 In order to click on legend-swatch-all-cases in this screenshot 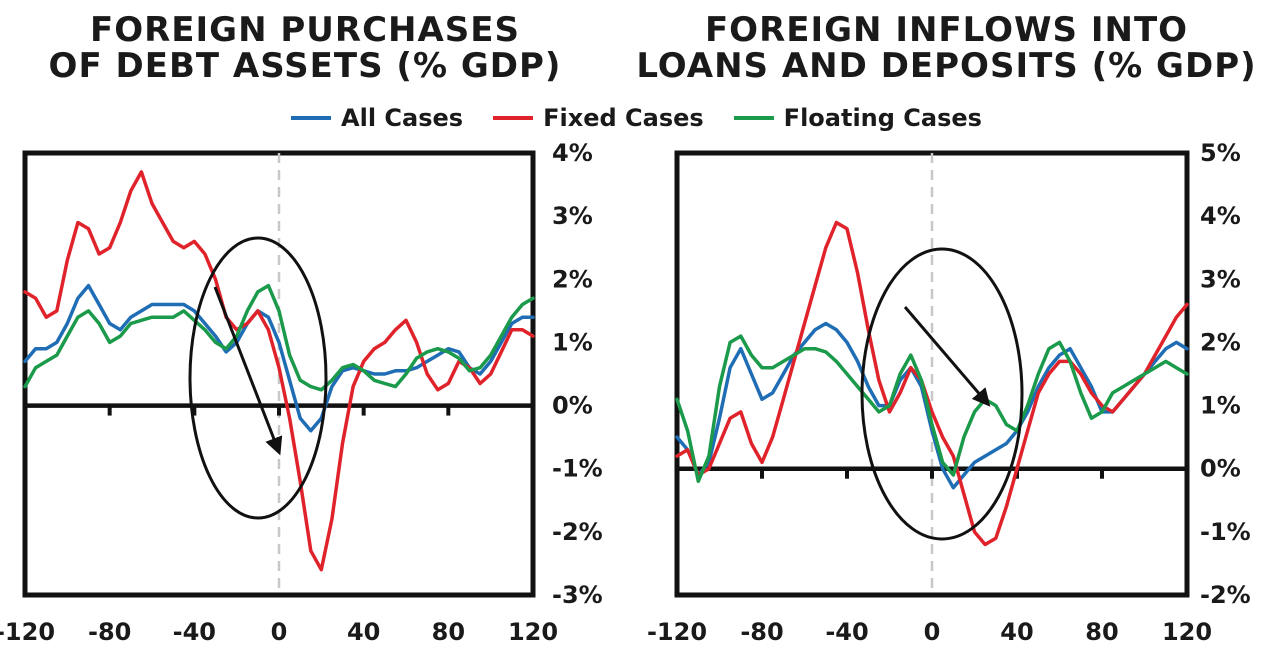, I will do `click(311, 118)`.